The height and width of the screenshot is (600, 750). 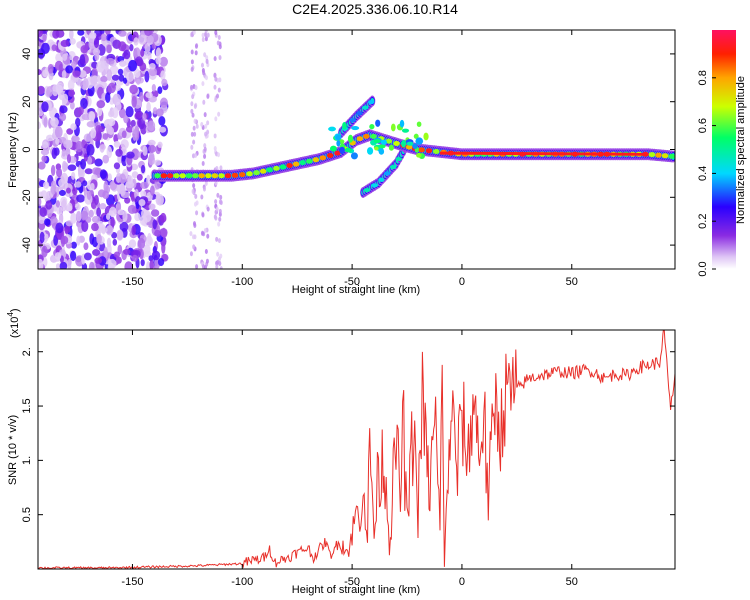 What do you see at coordinates (352, 582) in the screenshot?
I see `x-tick-label: -50` at bounding box center [352, 582].